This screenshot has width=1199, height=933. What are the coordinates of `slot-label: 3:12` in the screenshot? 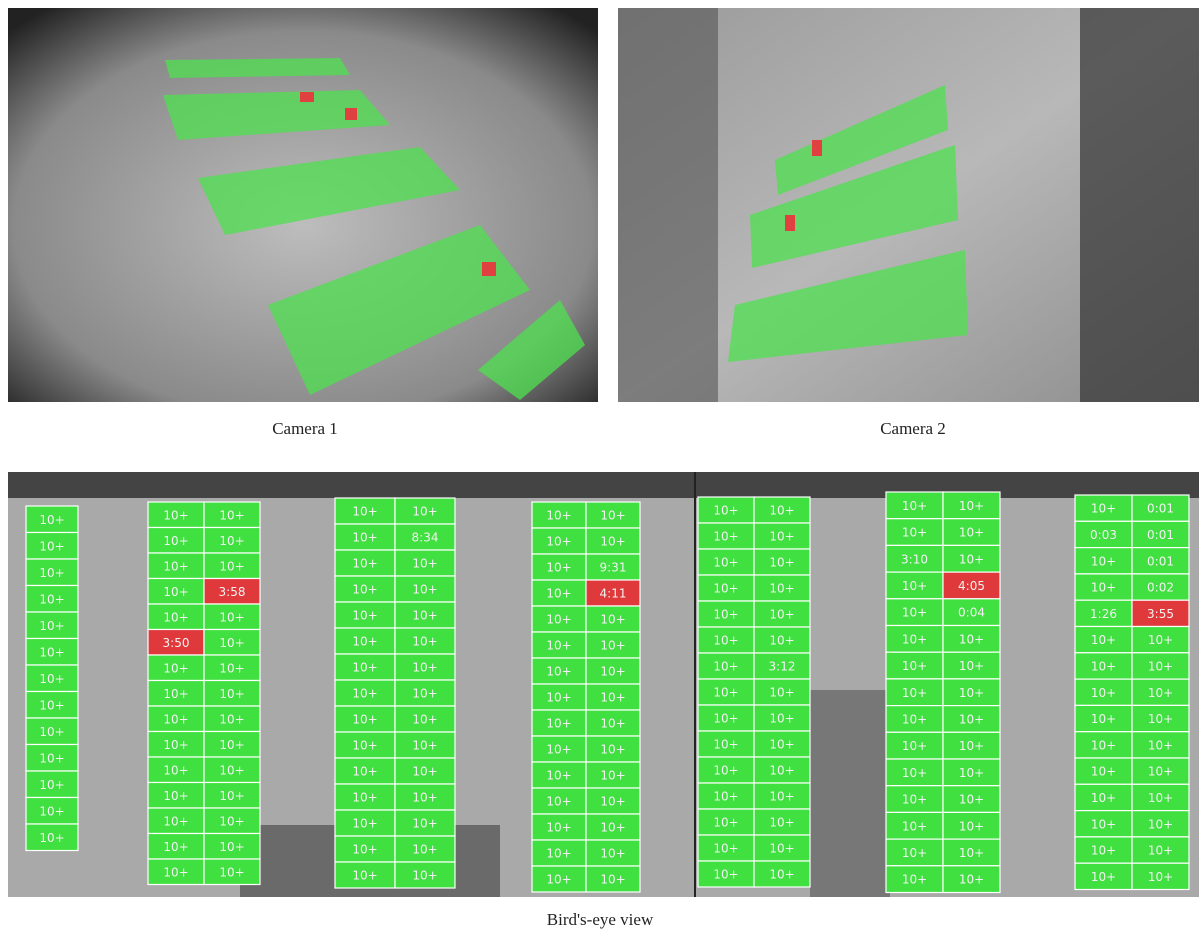 It's located at (782, 667).